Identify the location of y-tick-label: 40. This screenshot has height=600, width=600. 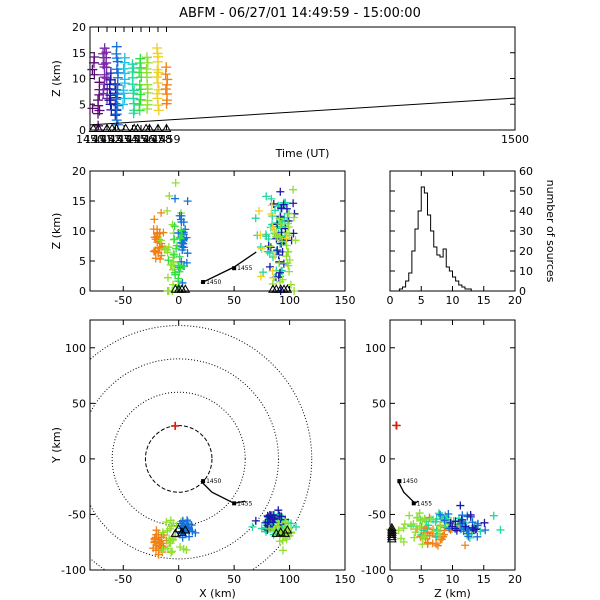
(526, 211).